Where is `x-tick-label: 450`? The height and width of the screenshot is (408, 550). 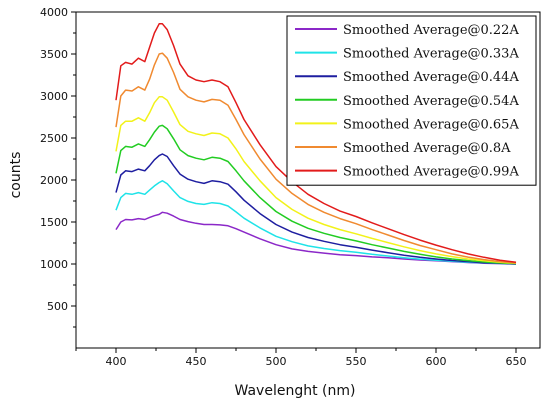
x-tick-label: 450 is located at coordinates (196, 361).